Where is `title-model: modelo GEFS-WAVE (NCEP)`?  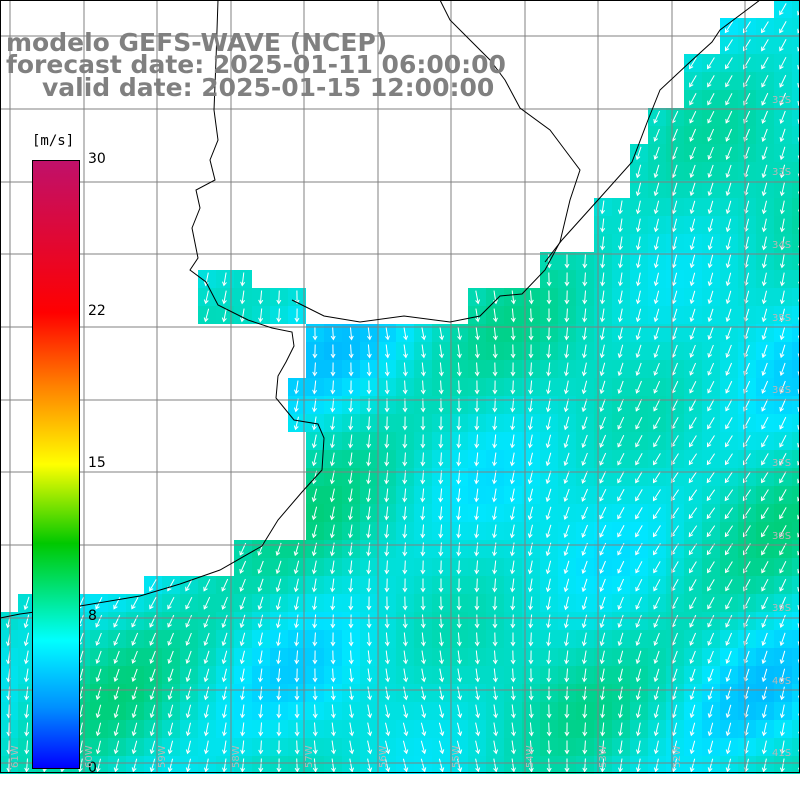
title-model: modelo GEFS-WAVE (NCEP) is located at coordinates (197, 42).